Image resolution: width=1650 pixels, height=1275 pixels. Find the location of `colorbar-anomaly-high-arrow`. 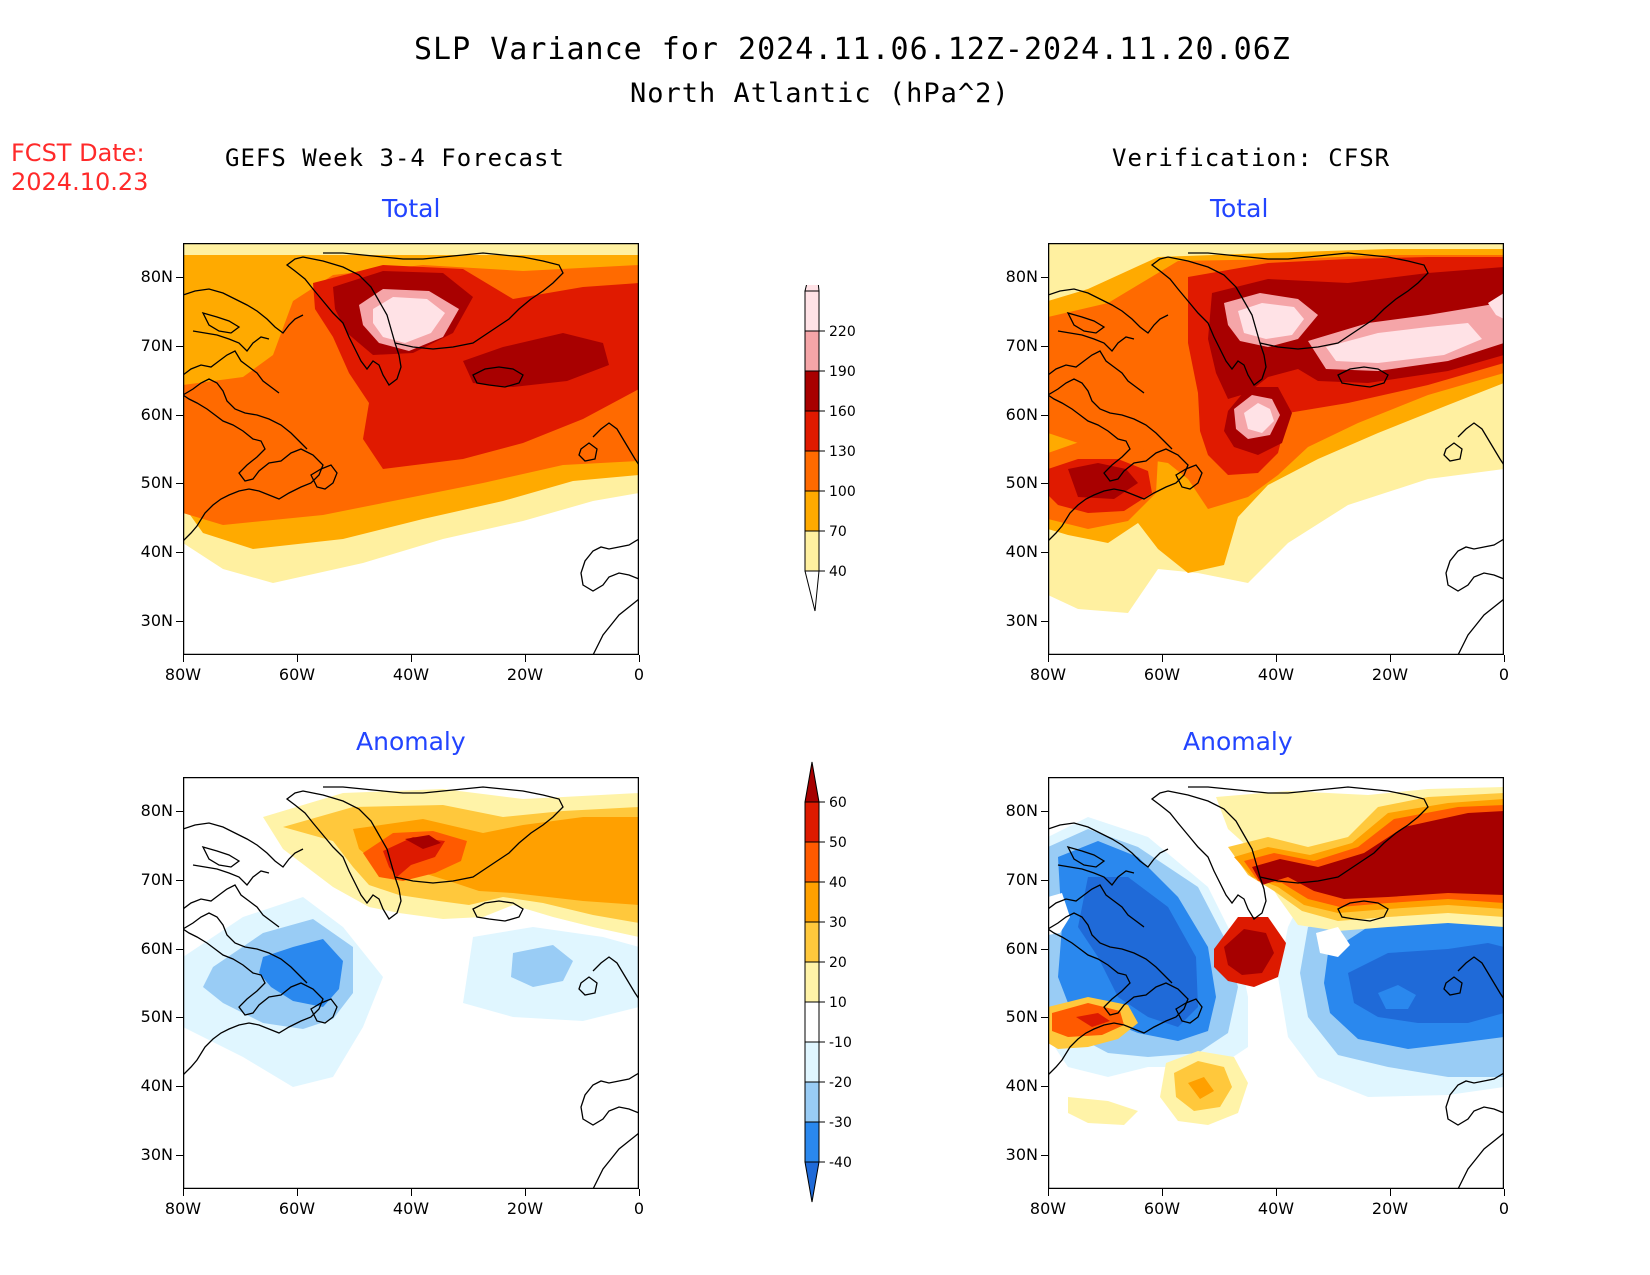

colorbar-anomaly-high-arrow is located at coordinates (812, 782).